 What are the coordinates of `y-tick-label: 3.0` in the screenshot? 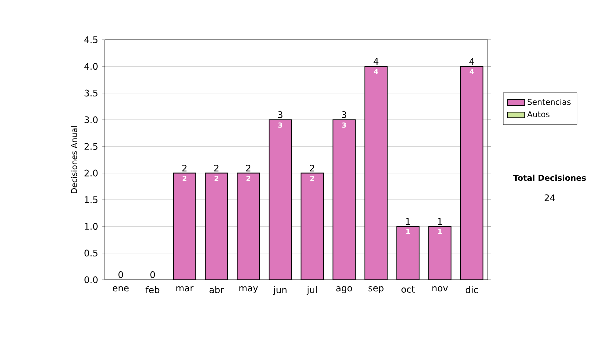 It's located at (91, 120).